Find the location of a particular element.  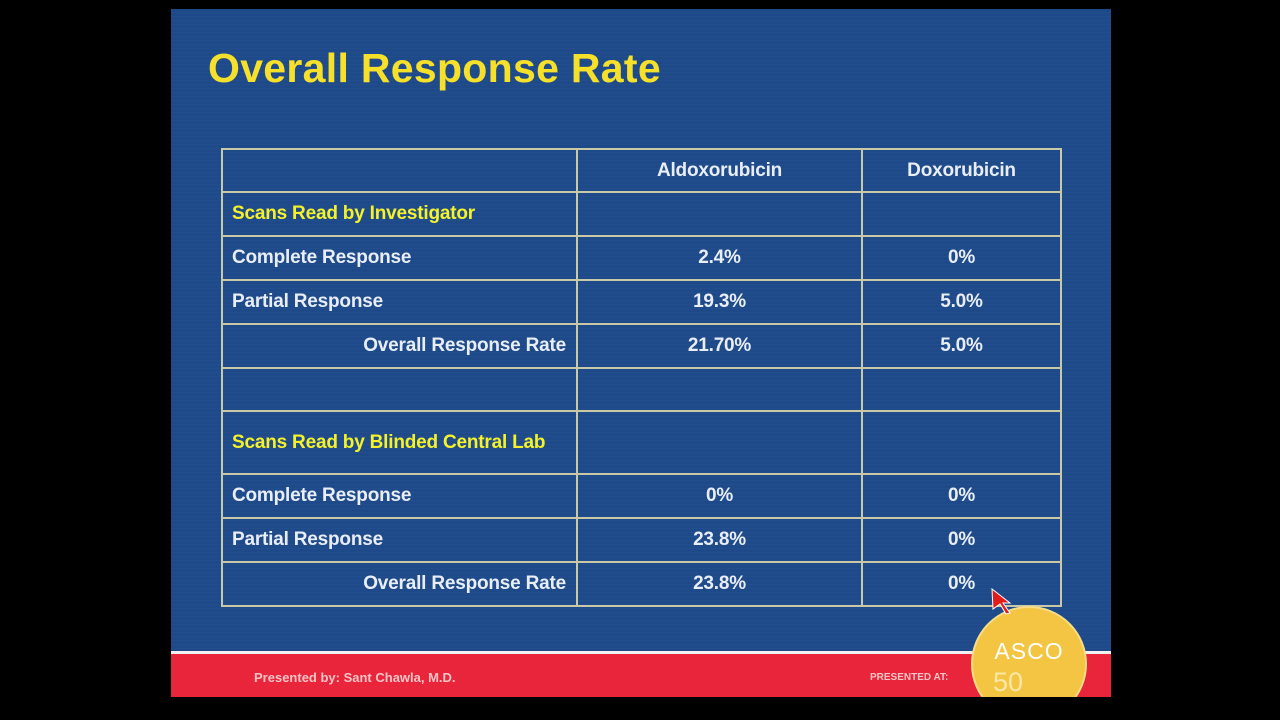

table-total-row: Overall Response Rate 21.70% 5.0% is located at coordinates (641, 346).